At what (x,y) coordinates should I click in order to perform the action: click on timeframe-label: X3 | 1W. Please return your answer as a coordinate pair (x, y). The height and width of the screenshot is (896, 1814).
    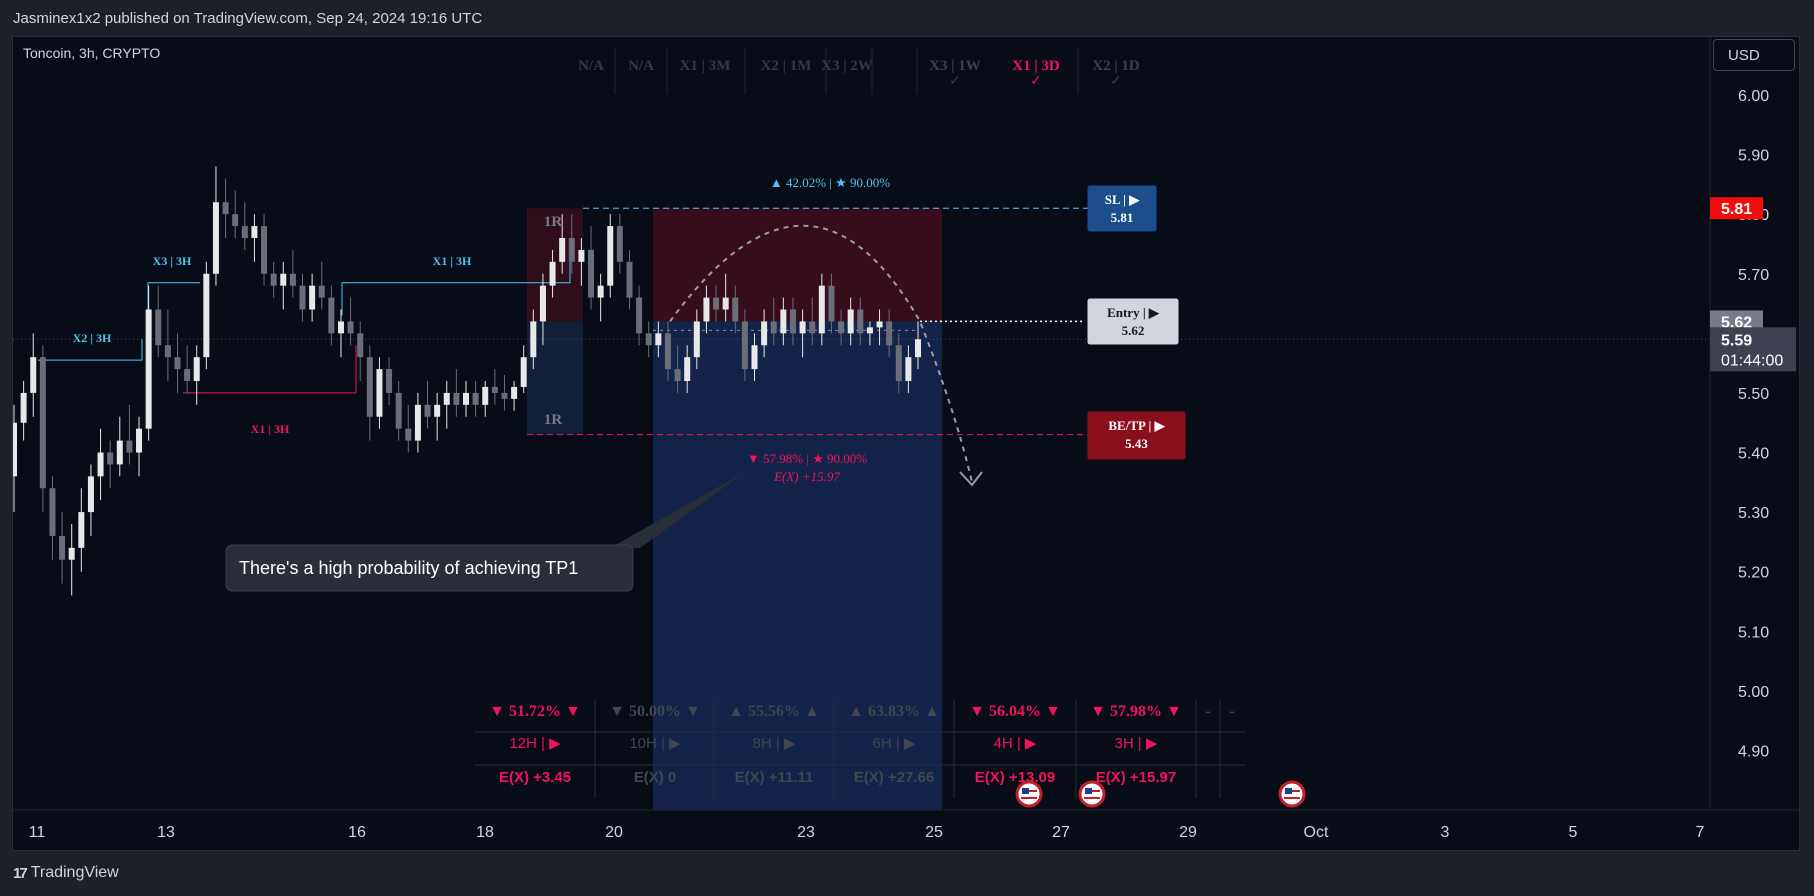
    Looking at the image, I should click on (955, 66).